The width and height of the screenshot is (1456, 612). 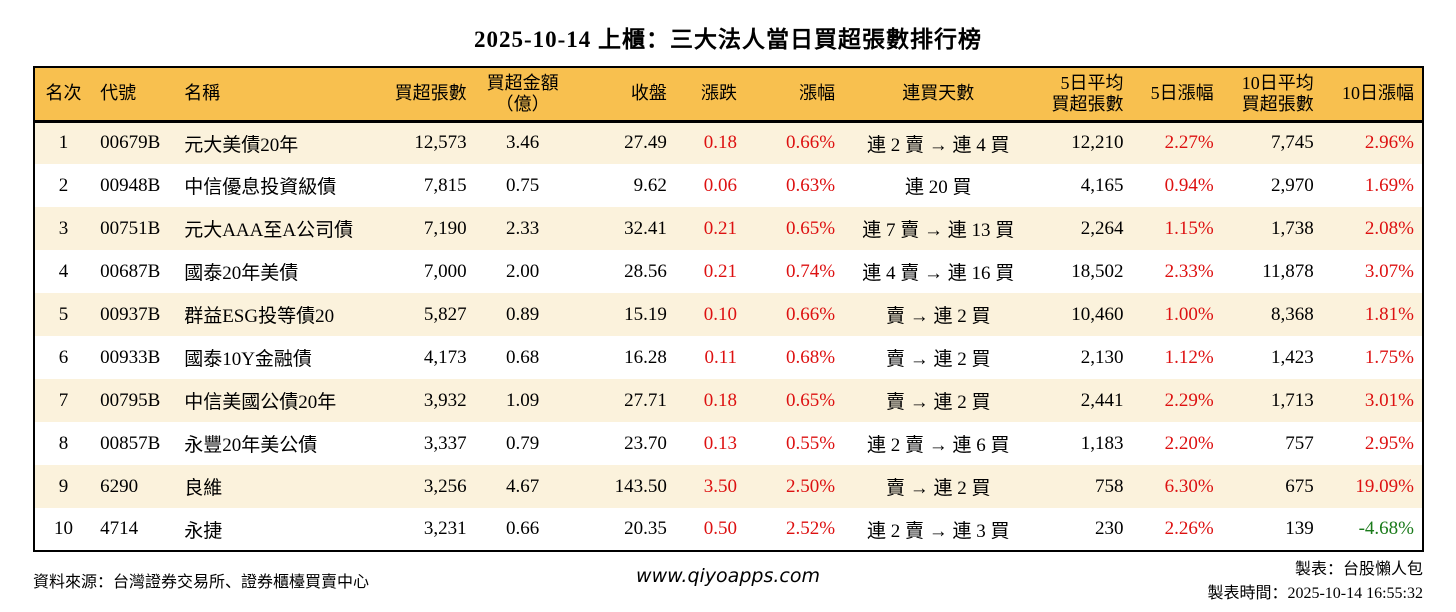 What do you see at coordinates (1189, 443) in the screenshot?
I see `cell-pct5: 2.20%` at bounding box center [1189, 443].